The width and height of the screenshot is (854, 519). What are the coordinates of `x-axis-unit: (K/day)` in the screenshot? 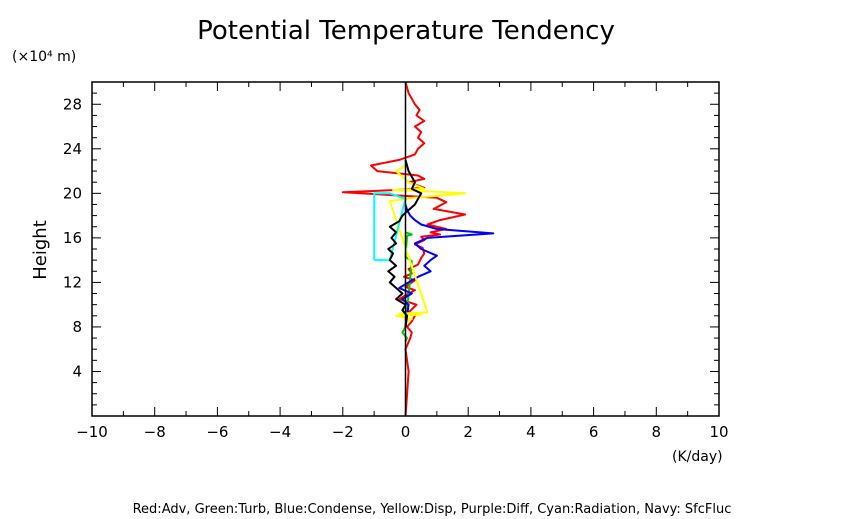 It's located at (697, 457).